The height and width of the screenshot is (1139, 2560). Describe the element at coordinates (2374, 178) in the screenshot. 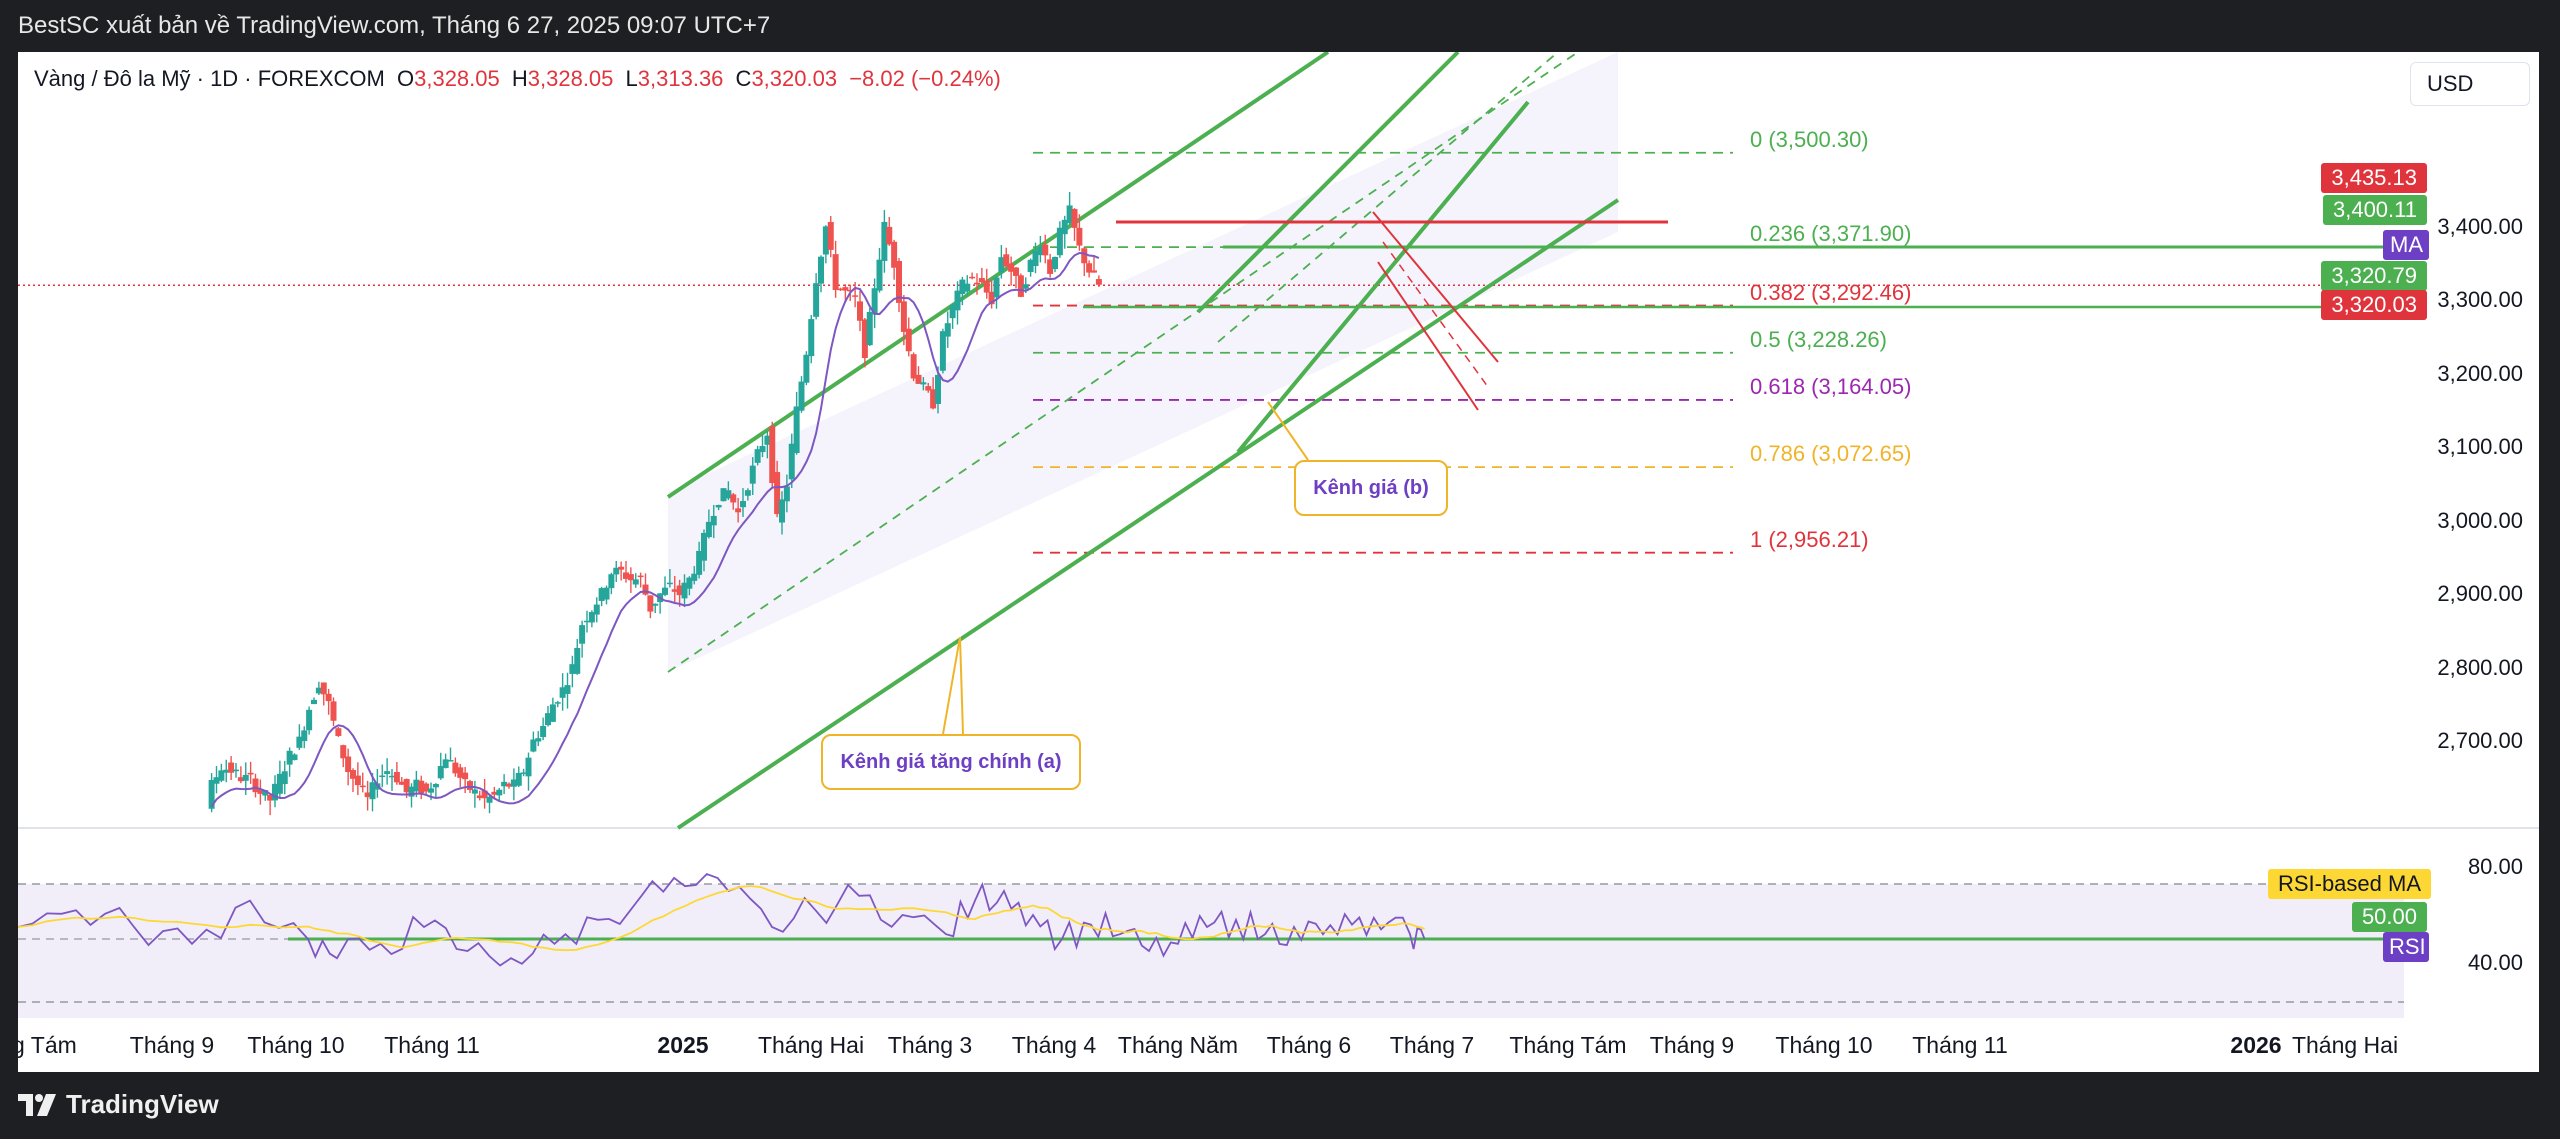

I see `price-tag-high: 3,435.13` at that location.